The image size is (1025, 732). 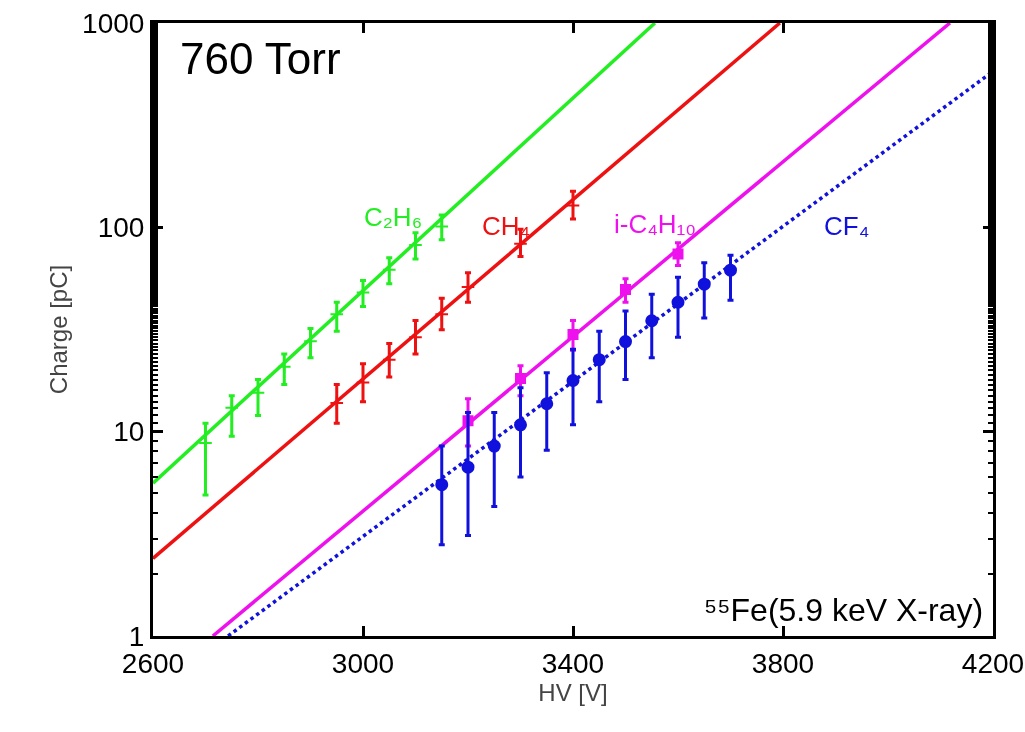 What do you see at coordinates (129, 432) in the screenshot?
I see `y-tick-label: 10` at bounding box center [129, 432].